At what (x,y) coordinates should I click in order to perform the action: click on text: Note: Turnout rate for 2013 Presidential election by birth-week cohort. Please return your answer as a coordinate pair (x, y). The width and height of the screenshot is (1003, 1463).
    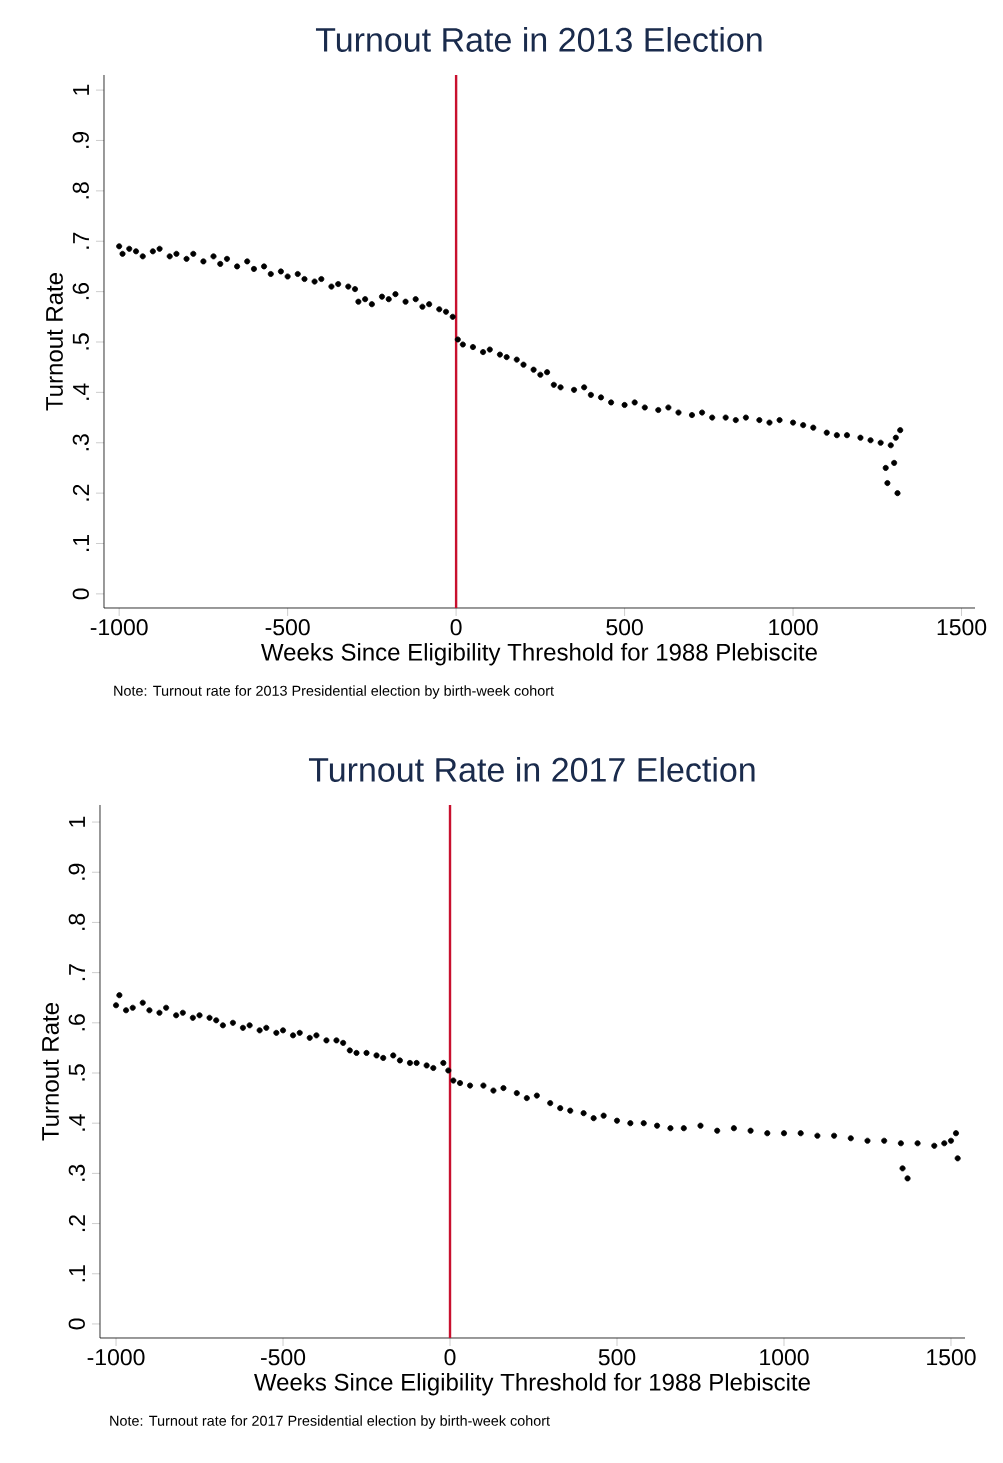
    Looking at the image, I should click on (334, 692).